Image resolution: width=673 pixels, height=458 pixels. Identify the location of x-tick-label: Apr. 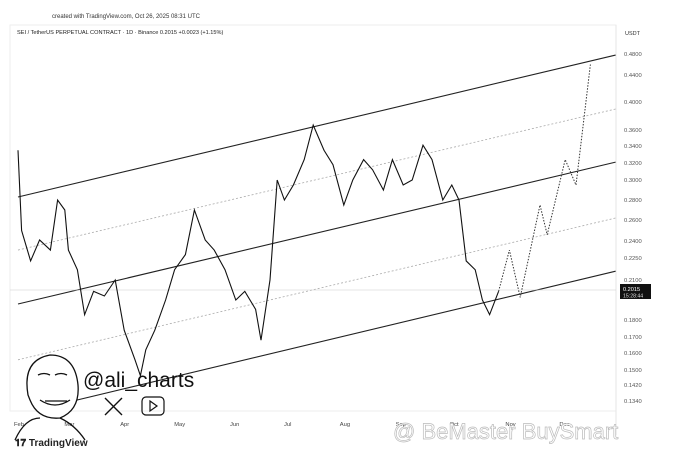
(124, 425).